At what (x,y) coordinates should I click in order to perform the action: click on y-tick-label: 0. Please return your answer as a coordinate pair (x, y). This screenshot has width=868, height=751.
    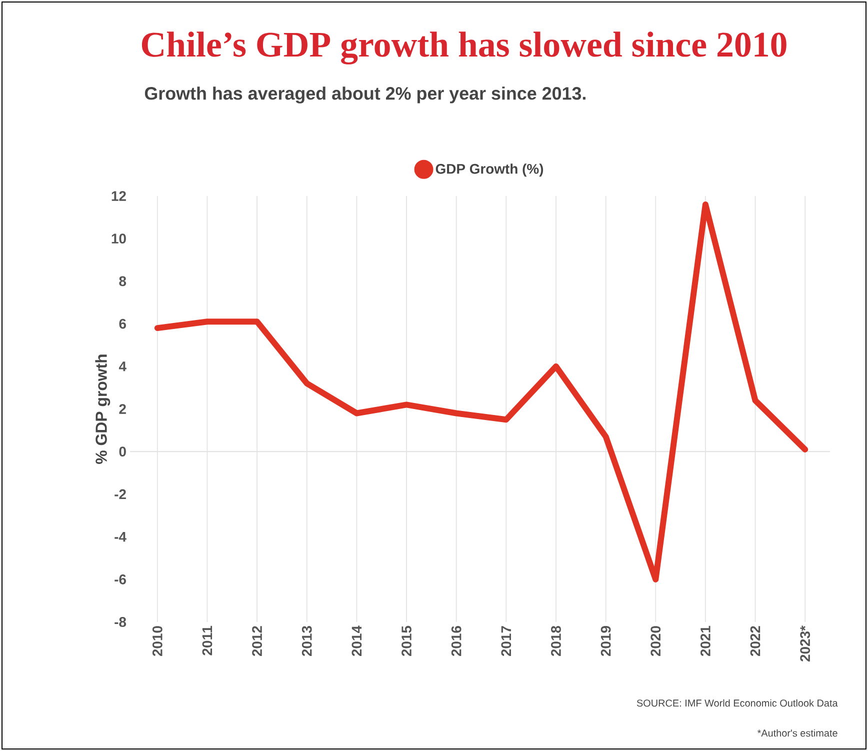
    Looking at the image, I should click on (122, 451).